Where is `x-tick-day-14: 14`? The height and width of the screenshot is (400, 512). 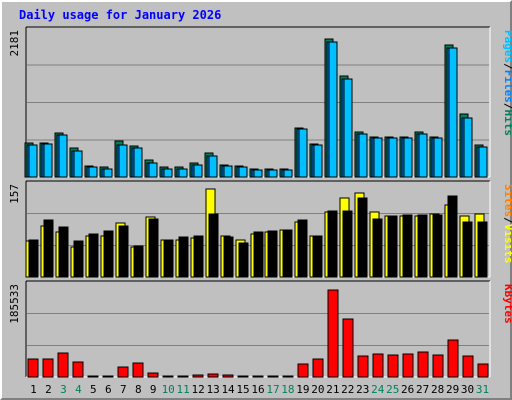
x-tick-day-14: 14 is located at coordinates (228, 389).